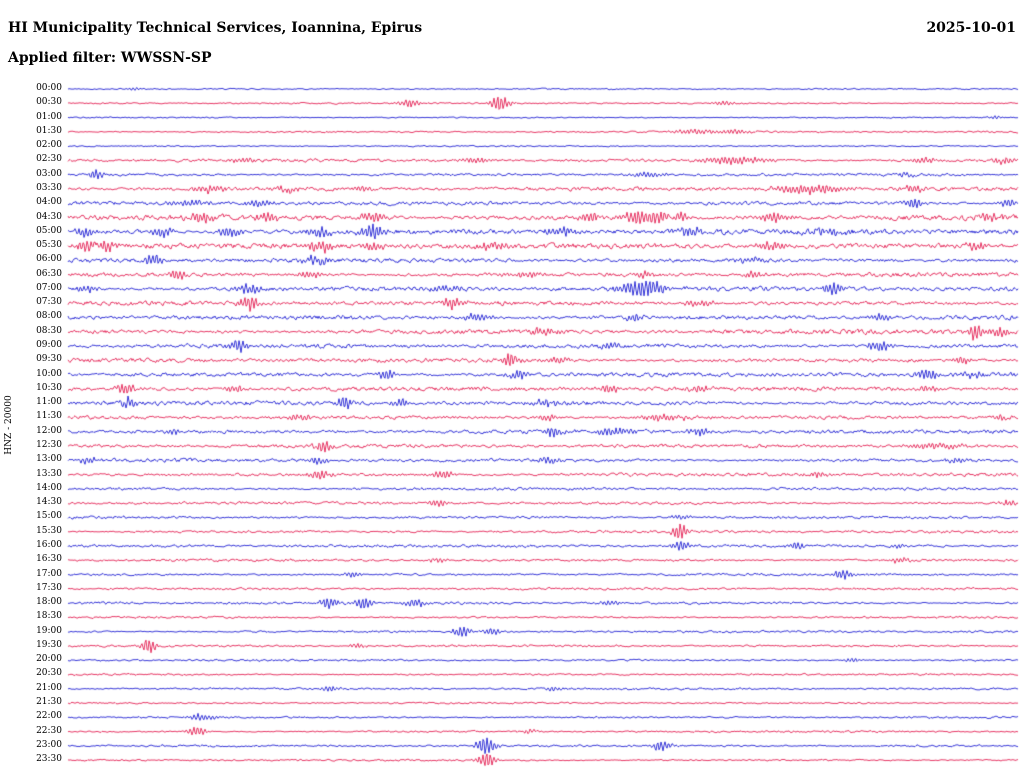 The width and height of the screenshot is (1024, 780). Describe the element at coordinates (49, 259) in the screenshot. I see `time-label: 06:00` at that location.